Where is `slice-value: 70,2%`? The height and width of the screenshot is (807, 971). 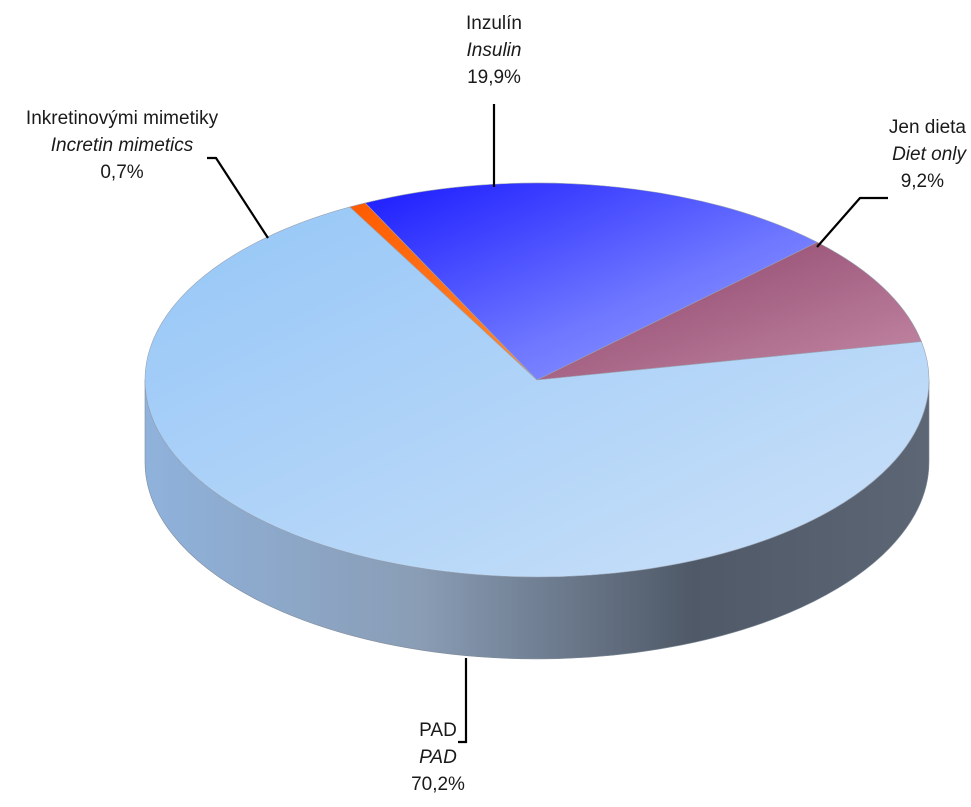 slice-value: 70,2% is located at coordinates (438, 784).